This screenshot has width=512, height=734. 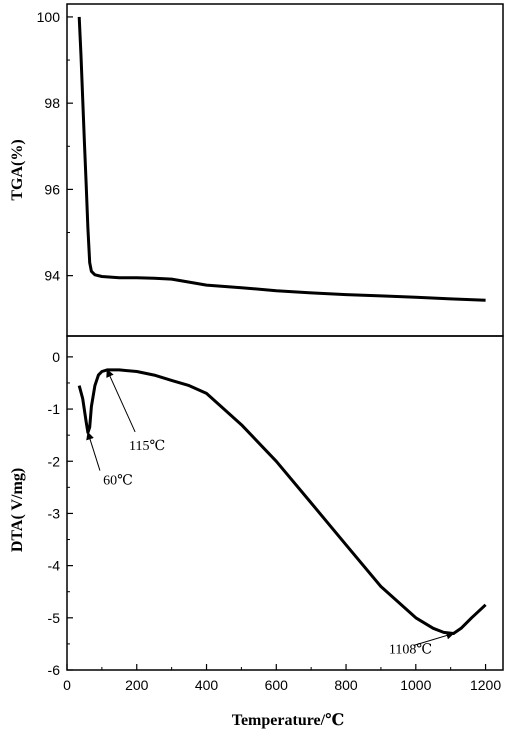 What do you see at coordinates (410, 649) in the screenshot?
I see `annotation-label: 1108℃` at bounding box center [410, 649].